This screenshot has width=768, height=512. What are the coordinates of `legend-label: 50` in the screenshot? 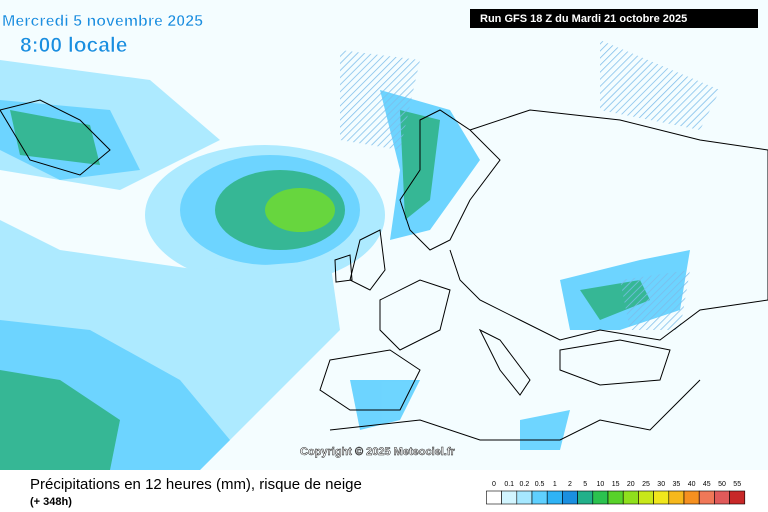 It's located at (722, 484).